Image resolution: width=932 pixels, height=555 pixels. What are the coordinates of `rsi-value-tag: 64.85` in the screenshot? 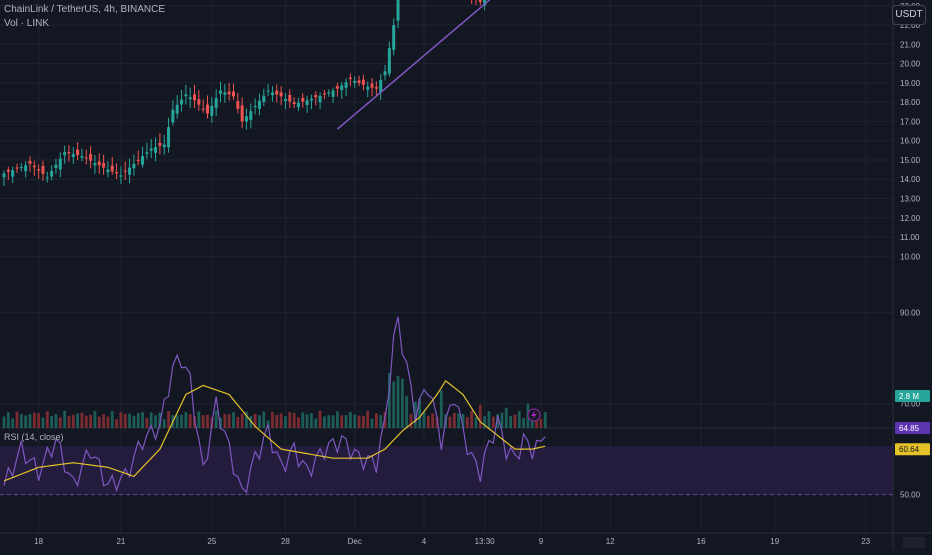 It's located at (912, 428).